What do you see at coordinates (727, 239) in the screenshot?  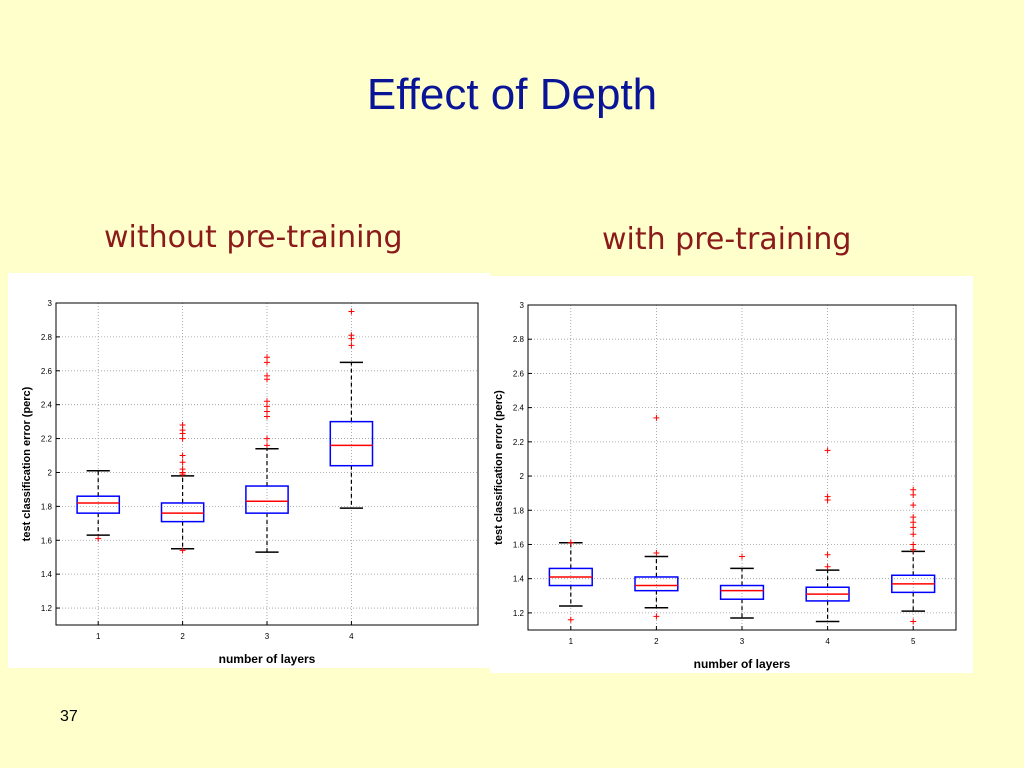 I see `right-subtitle: with pre-training` at bounding box center [727, 239].